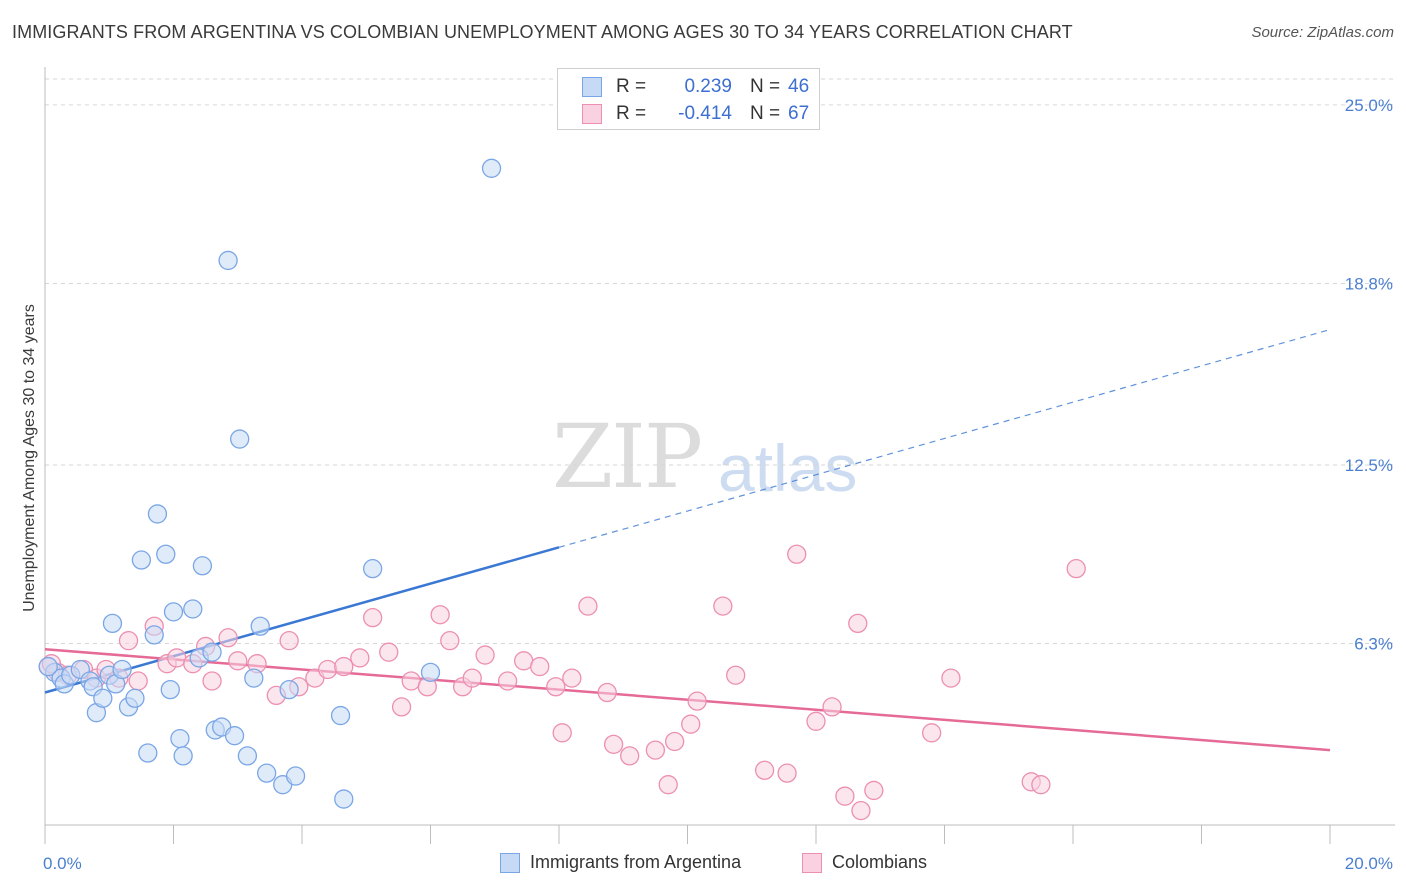  I want to click on y-tick-label: 12.5%, so click(1369, 465).